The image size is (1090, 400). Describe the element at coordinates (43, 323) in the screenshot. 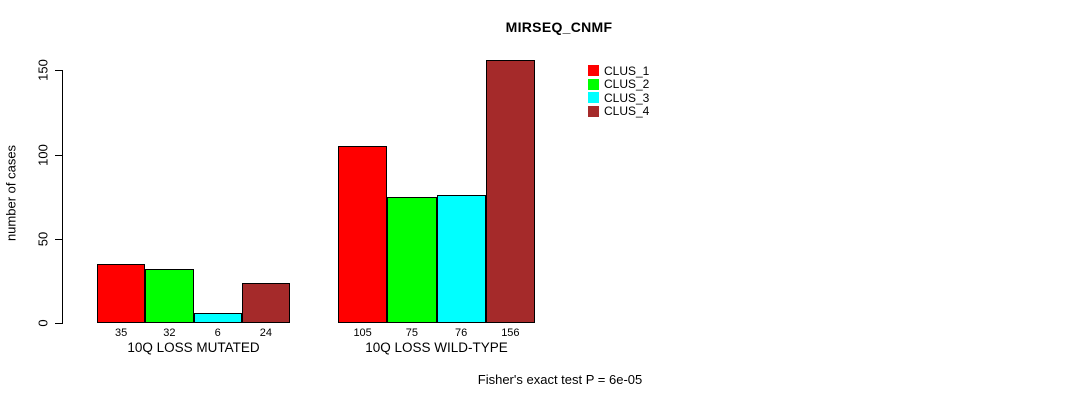

I see `y-tick-label: 0` at that location.